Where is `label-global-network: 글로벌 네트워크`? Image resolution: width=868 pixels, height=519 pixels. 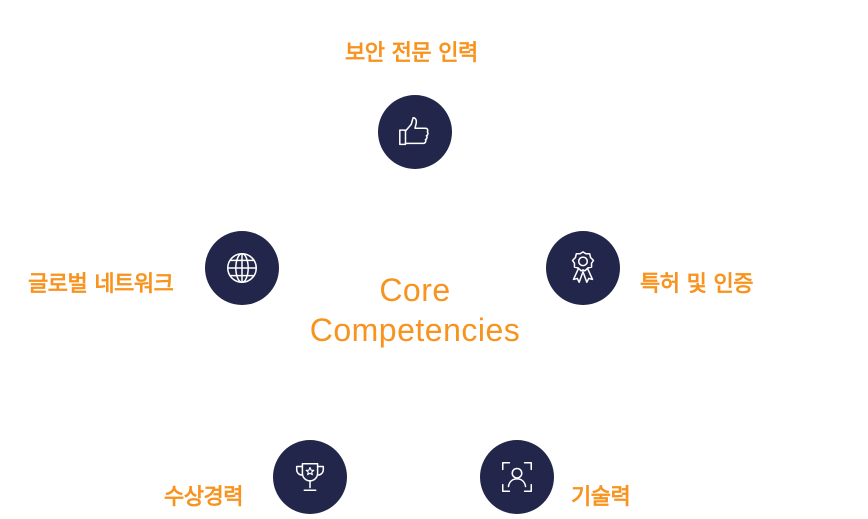 label-global-network: 글로벌 네트워크 is located at coordinates (101, 284).